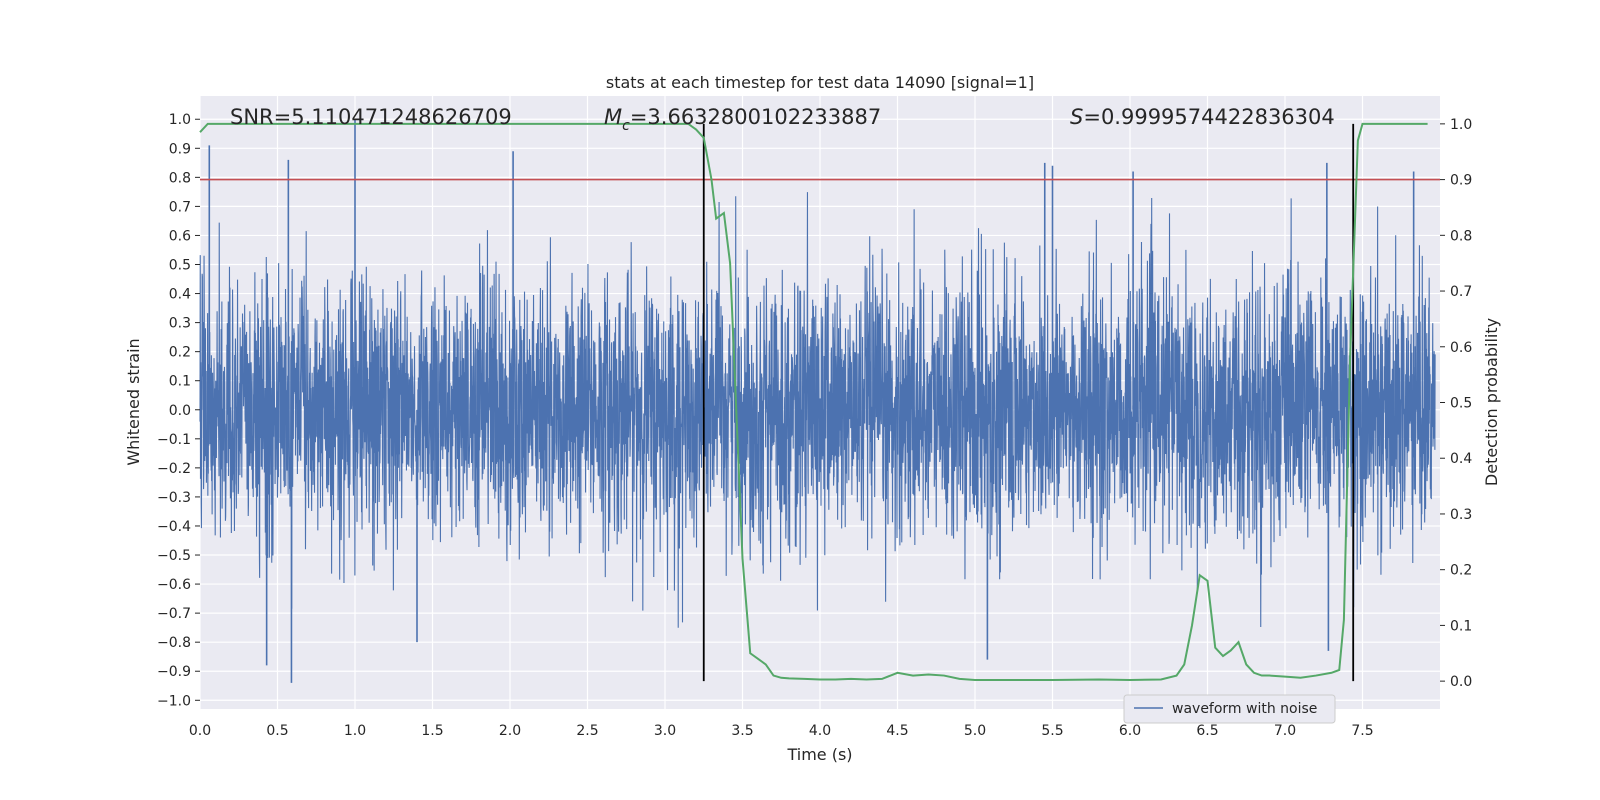 The height and width of the screenshot is (800, 1600). What do you see at coordinates (587, 731) in the screenshot?
I see `x-tick-label: 2.5` at bounding box center [587, 731].